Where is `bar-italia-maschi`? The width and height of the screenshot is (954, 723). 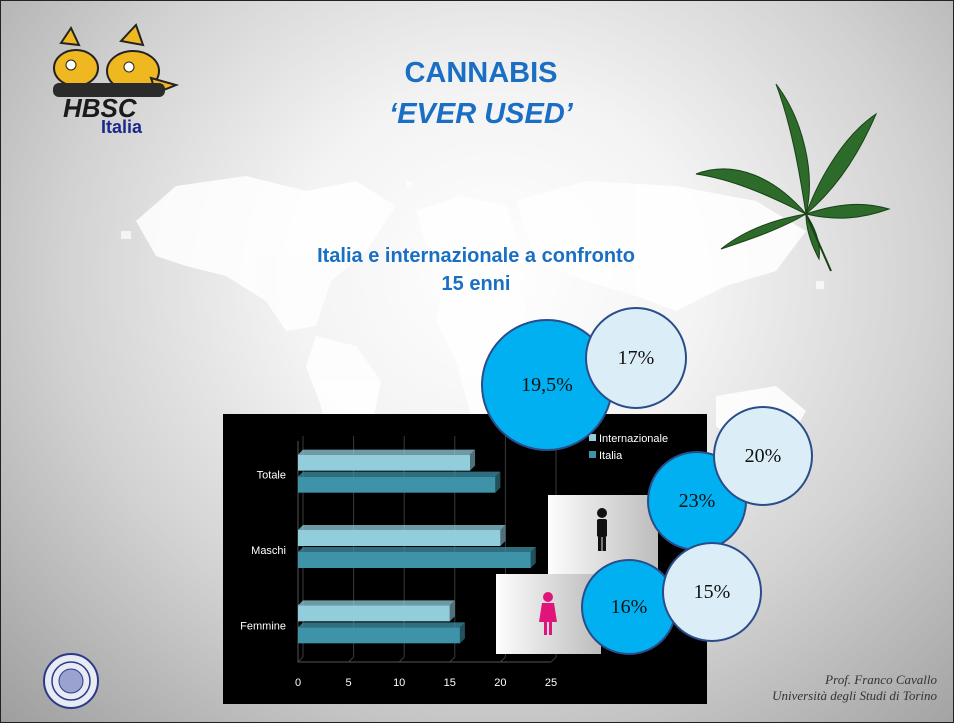 bar-italia-maschi is located at coordinates (414, 560).